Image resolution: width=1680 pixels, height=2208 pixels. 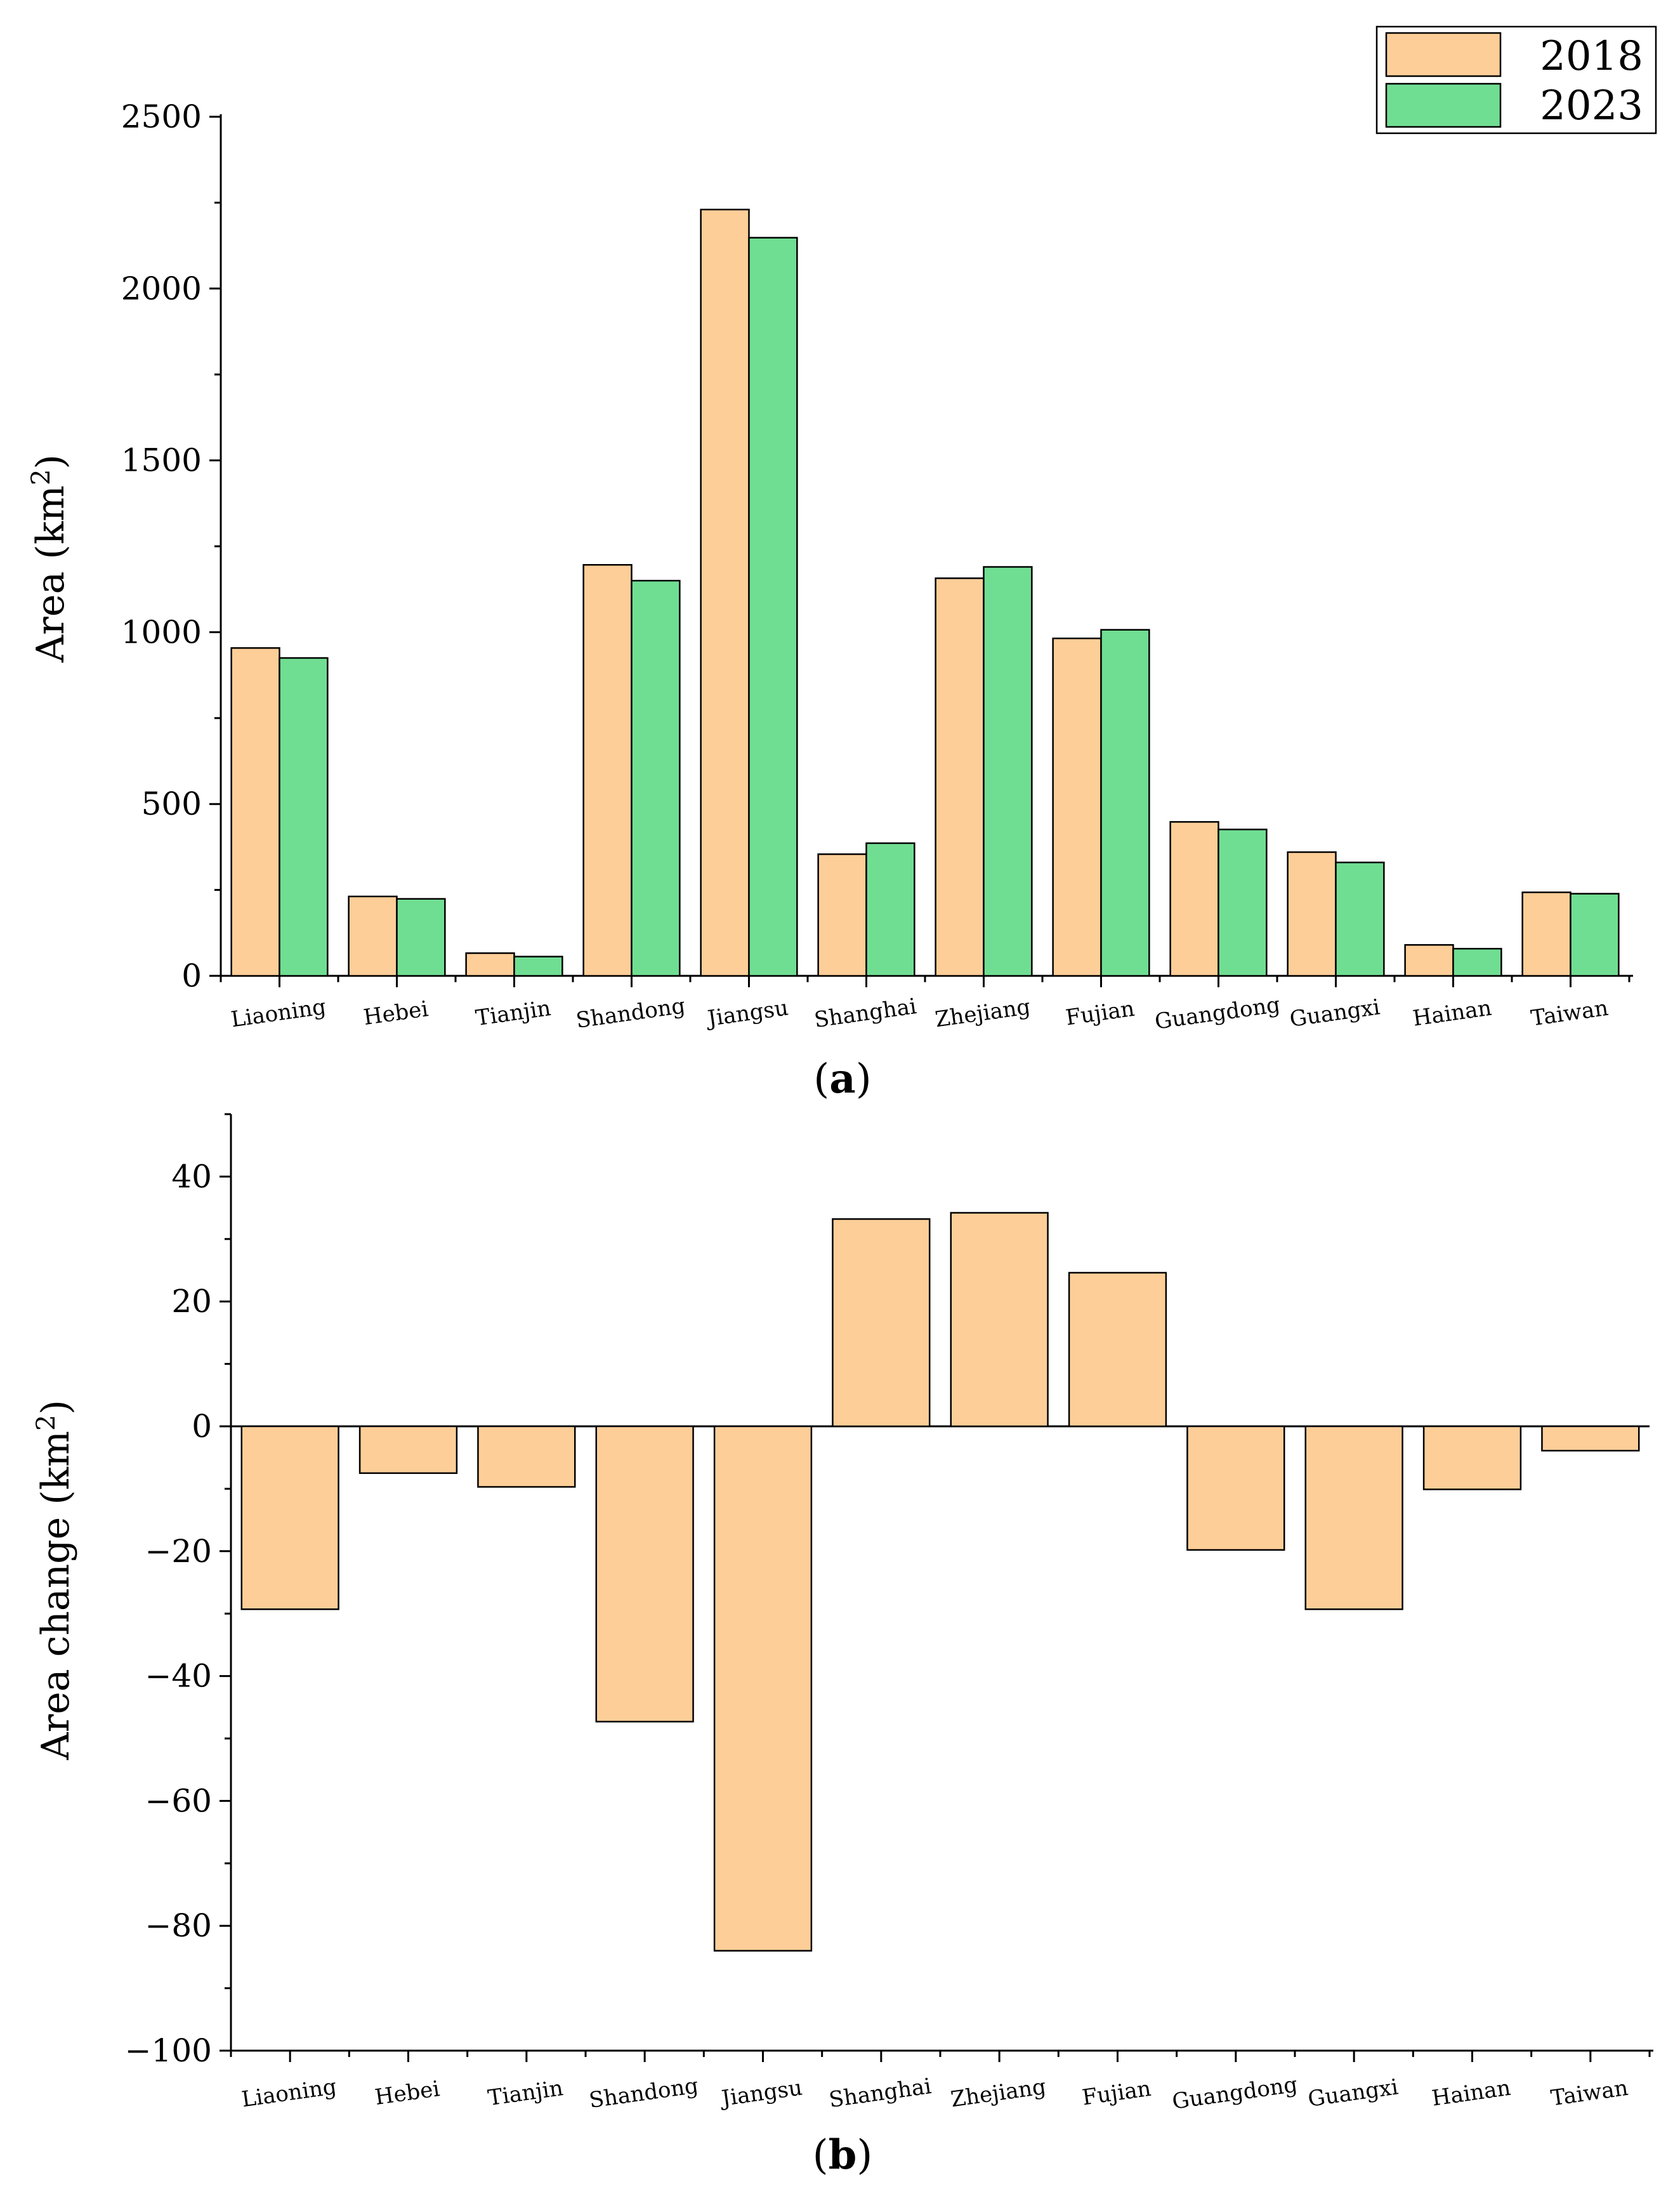 I want to click on panel-b-x-tick-label: Fujian, so click(x=1116, y=2093).